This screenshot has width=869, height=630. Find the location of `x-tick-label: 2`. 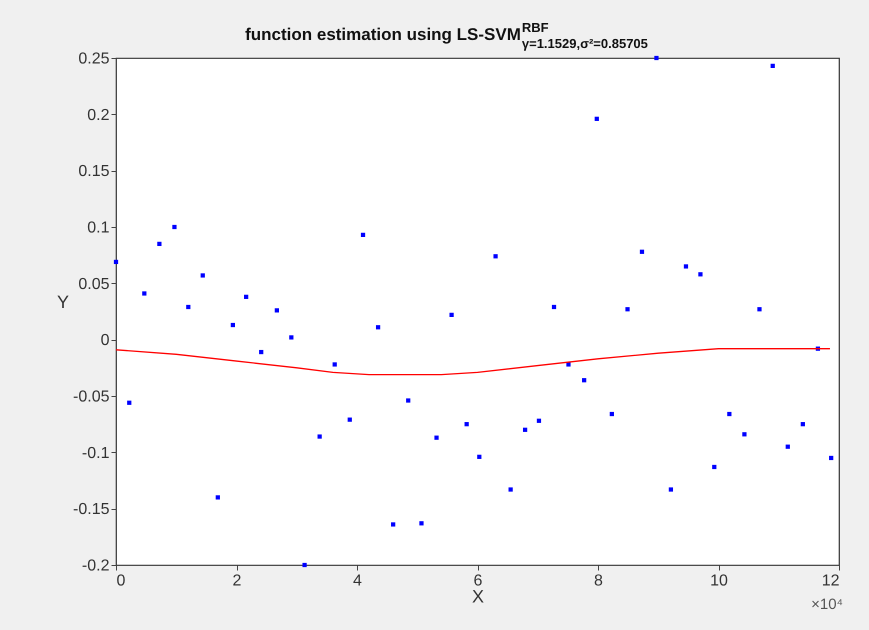

x-tick-label: 2 is located at coordinates (237, 581).